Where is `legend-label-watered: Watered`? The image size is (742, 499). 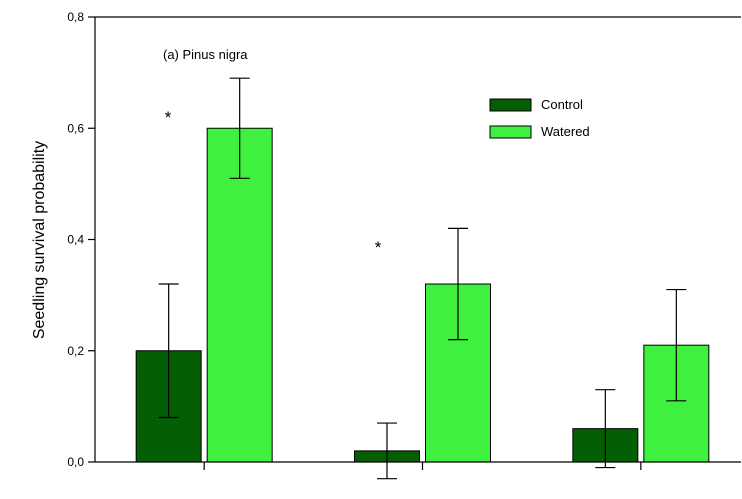
legend-label-watered: Watered is located at coordinates (565, 131).